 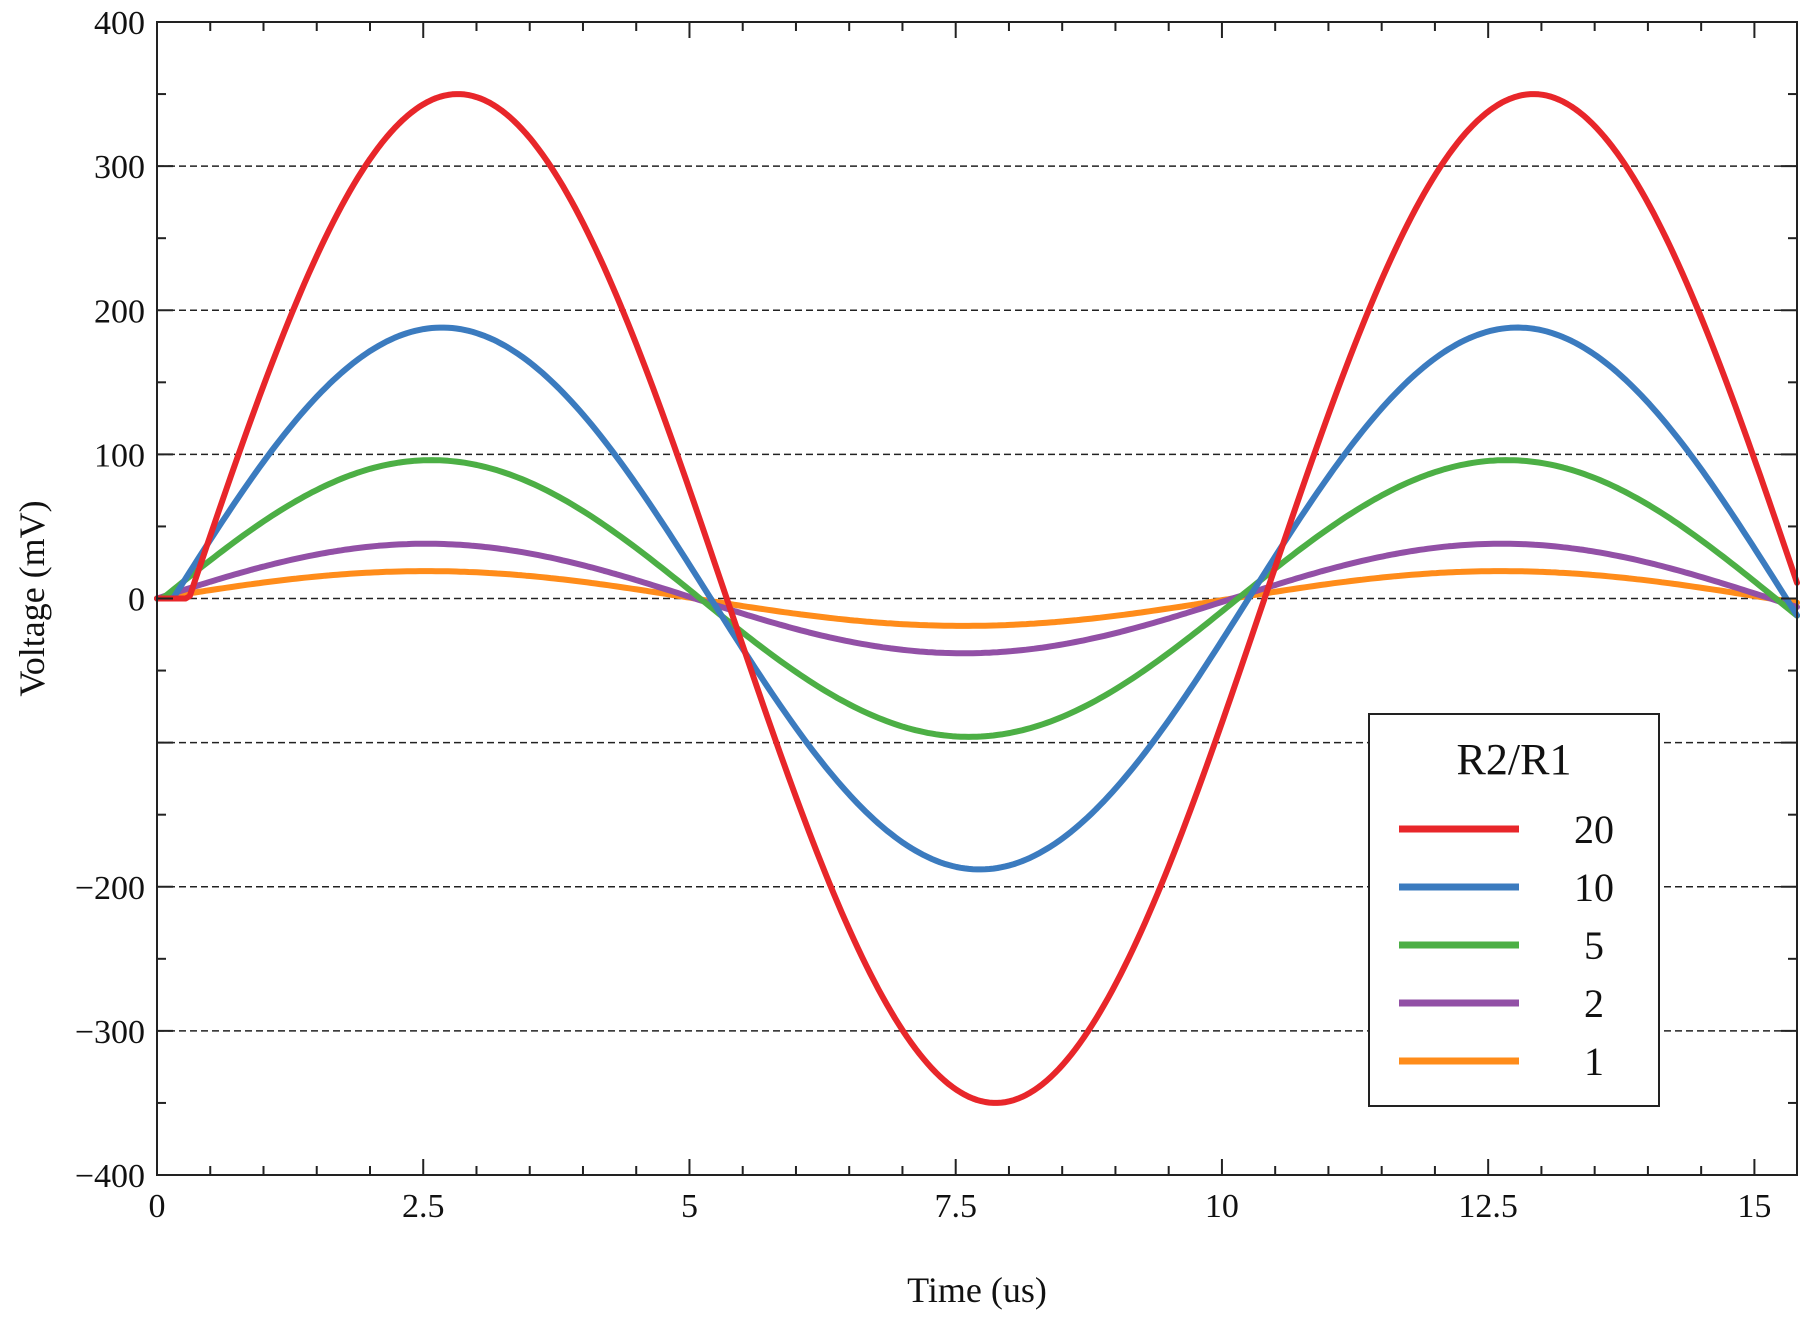 What do you see at coordinates (157, 1206) in the screenshot?
I see `x-tick-label: 0` at bounding box center [157, 1206].